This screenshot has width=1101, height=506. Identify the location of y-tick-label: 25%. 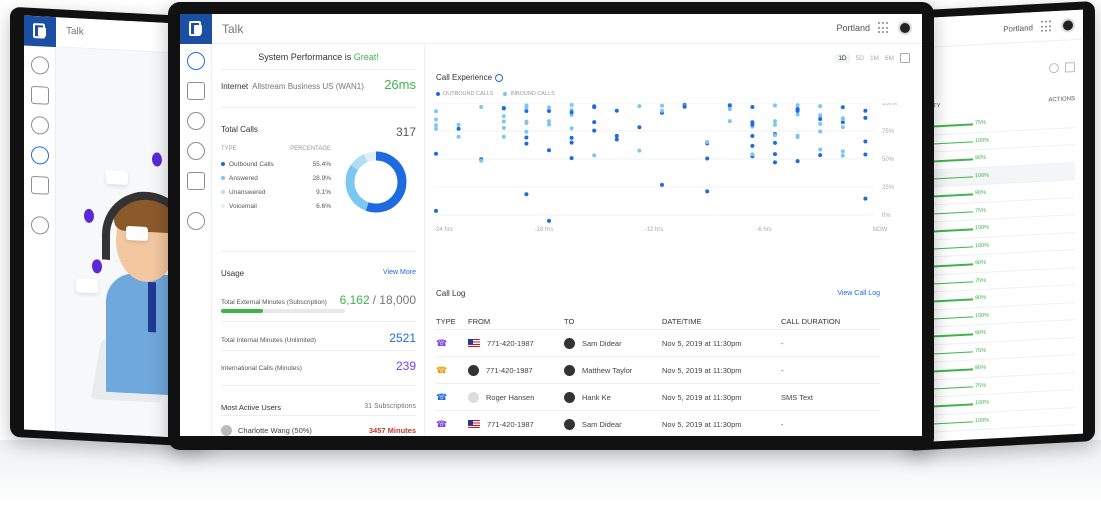
(888, 188).